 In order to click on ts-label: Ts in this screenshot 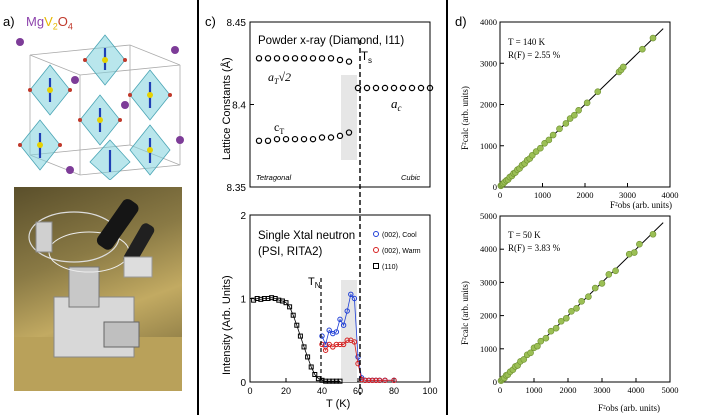, I will do `click(366, 58)`.